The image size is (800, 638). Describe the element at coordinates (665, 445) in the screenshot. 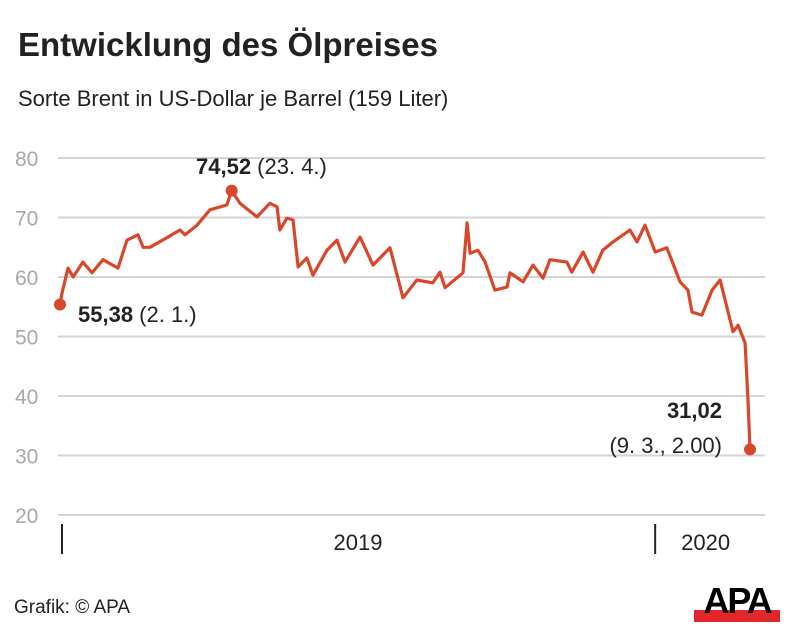

I see `annotation-date: (9. 3., 2.00)` at that location.